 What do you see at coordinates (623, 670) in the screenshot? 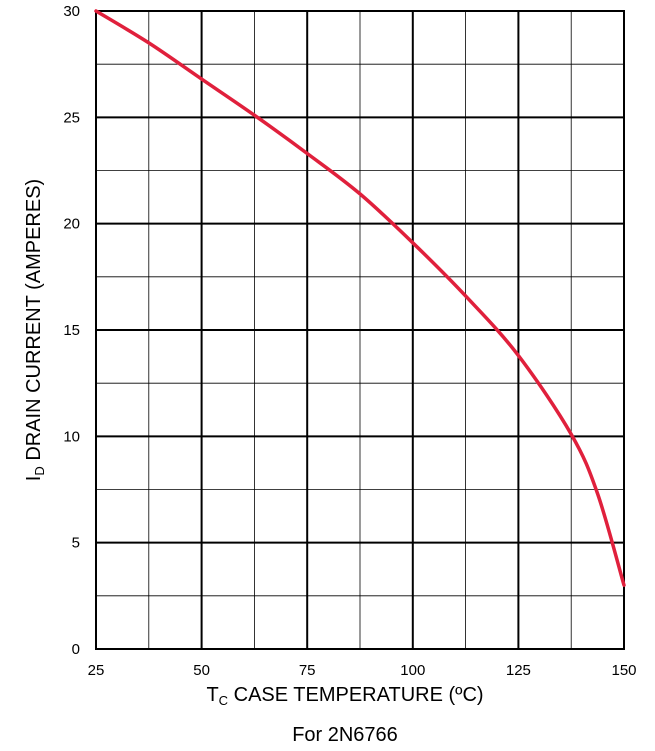
I see `x-tick-label: 150` at bounding box center [623, 670].